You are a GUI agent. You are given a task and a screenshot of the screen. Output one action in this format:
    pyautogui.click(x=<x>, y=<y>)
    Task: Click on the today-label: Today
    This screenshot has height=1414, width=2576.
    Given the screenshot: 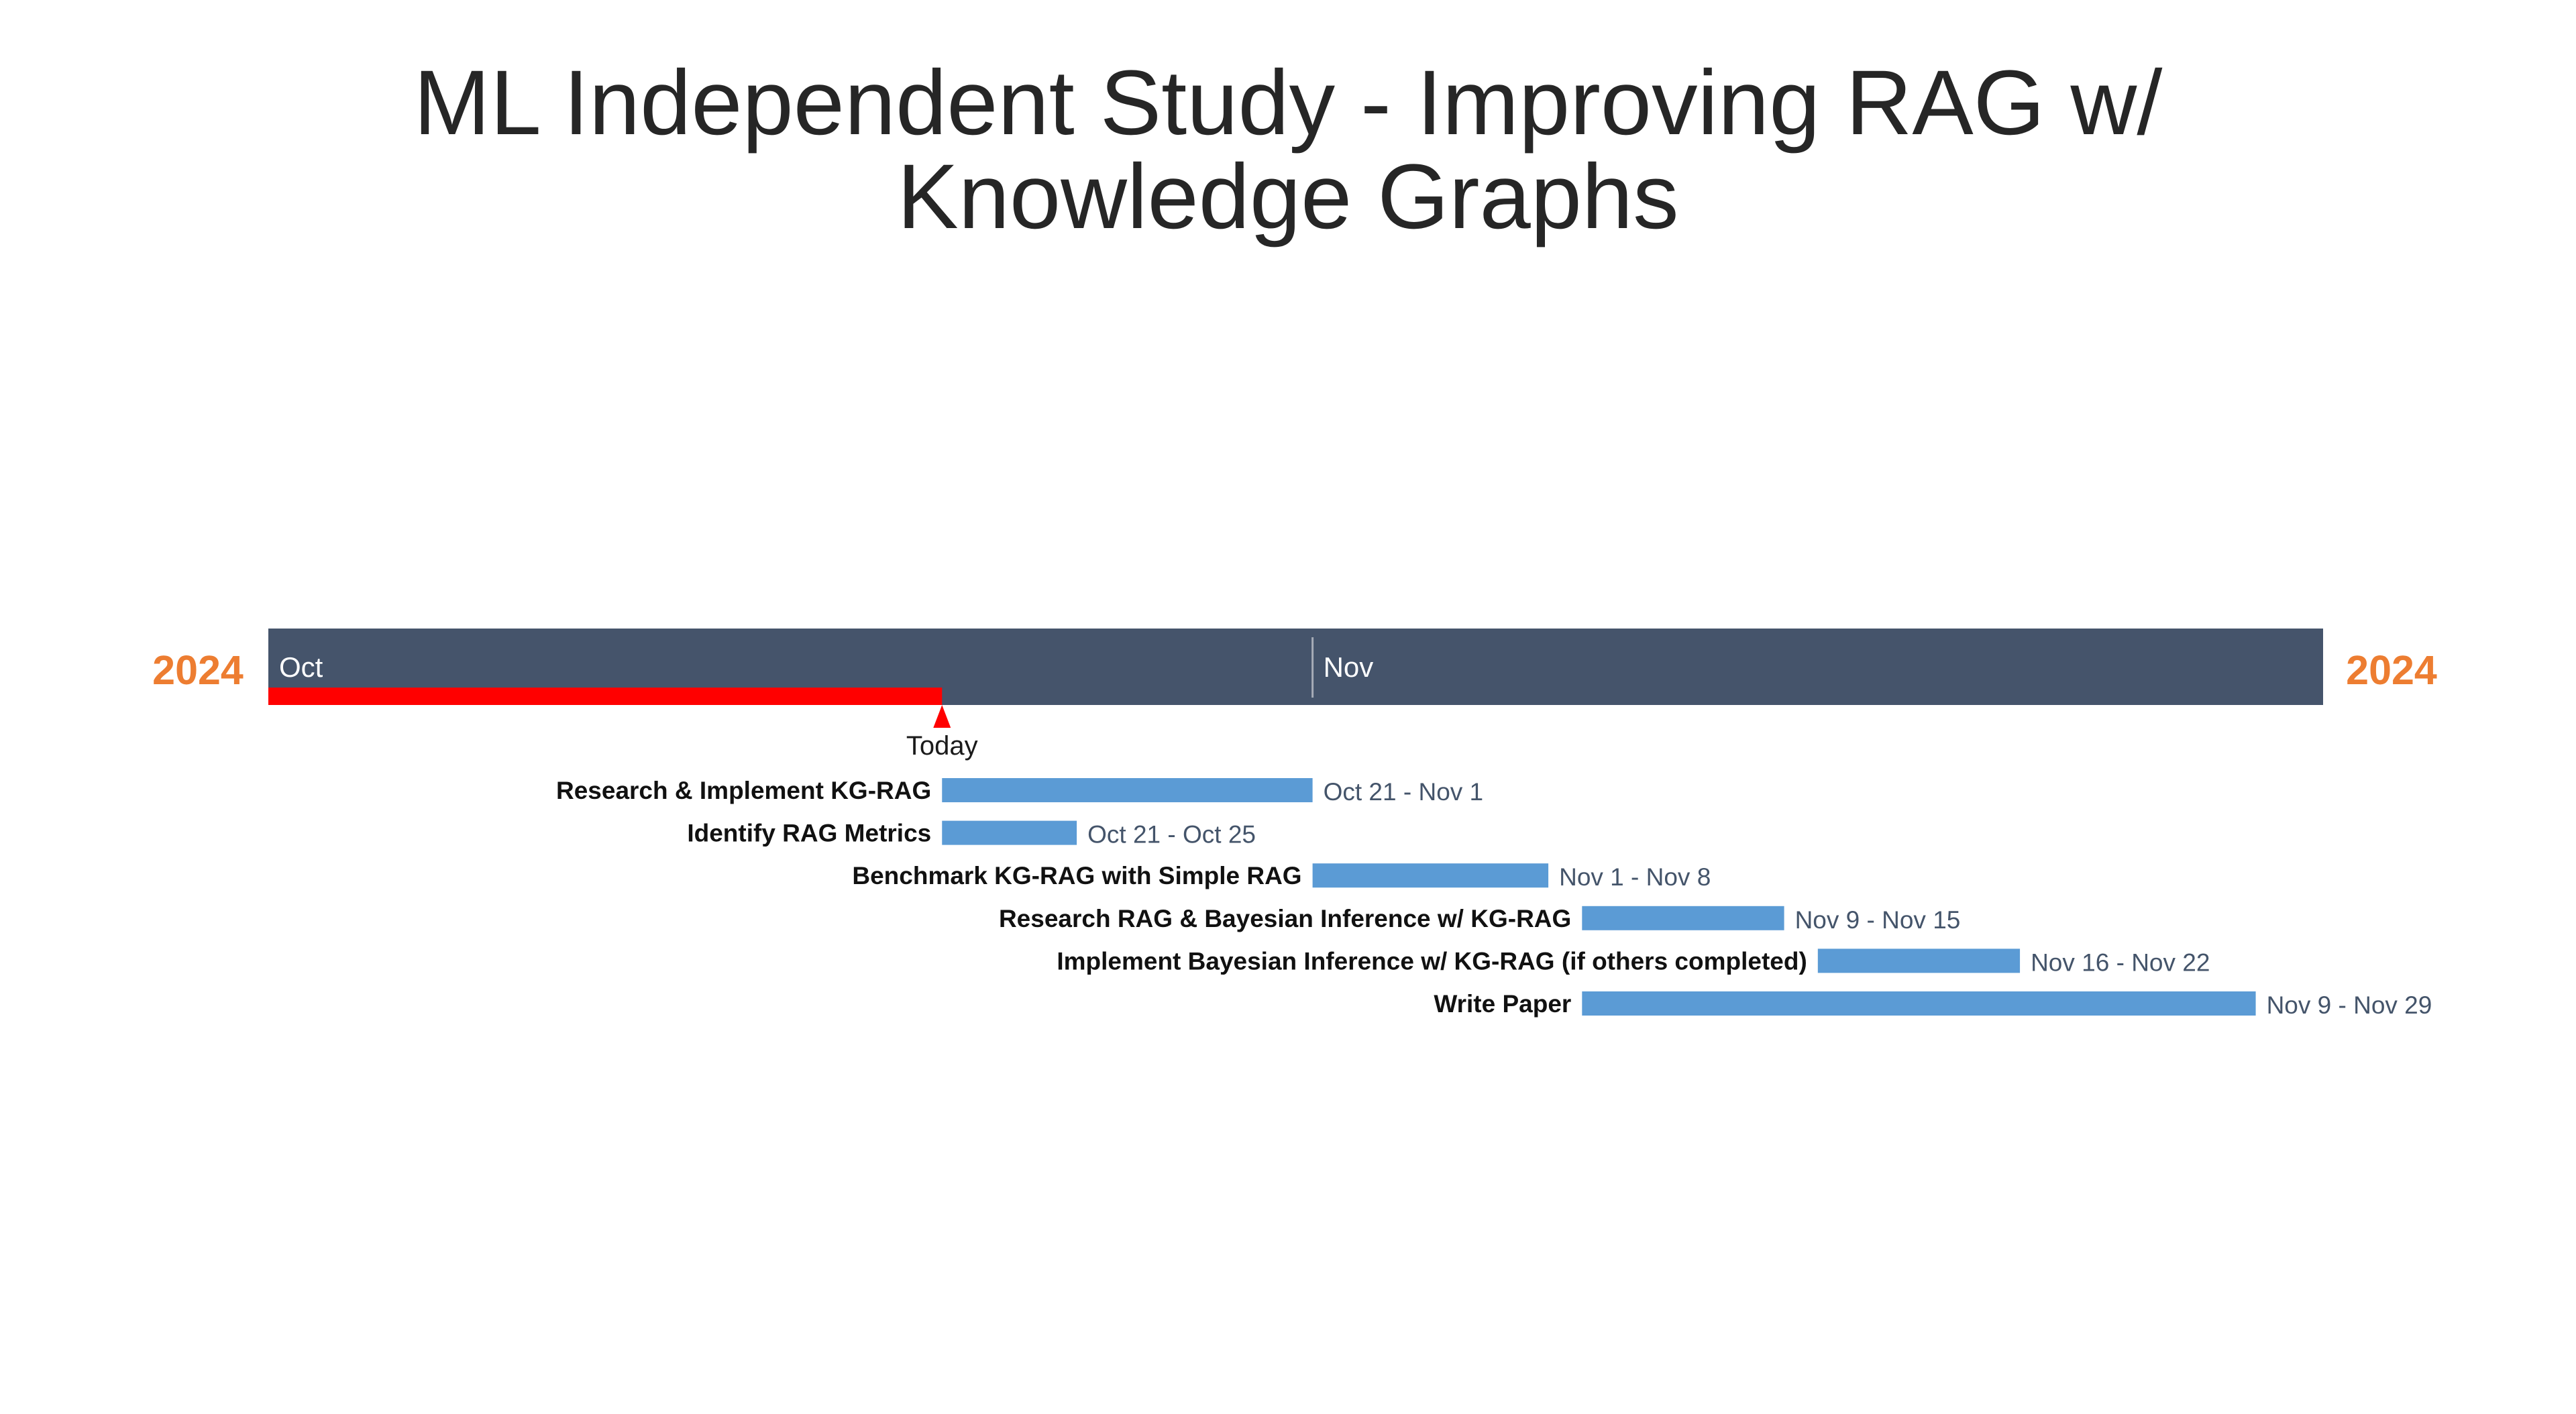 What is the action you would take?
    pyautogui.click(x=942, y=746)
    